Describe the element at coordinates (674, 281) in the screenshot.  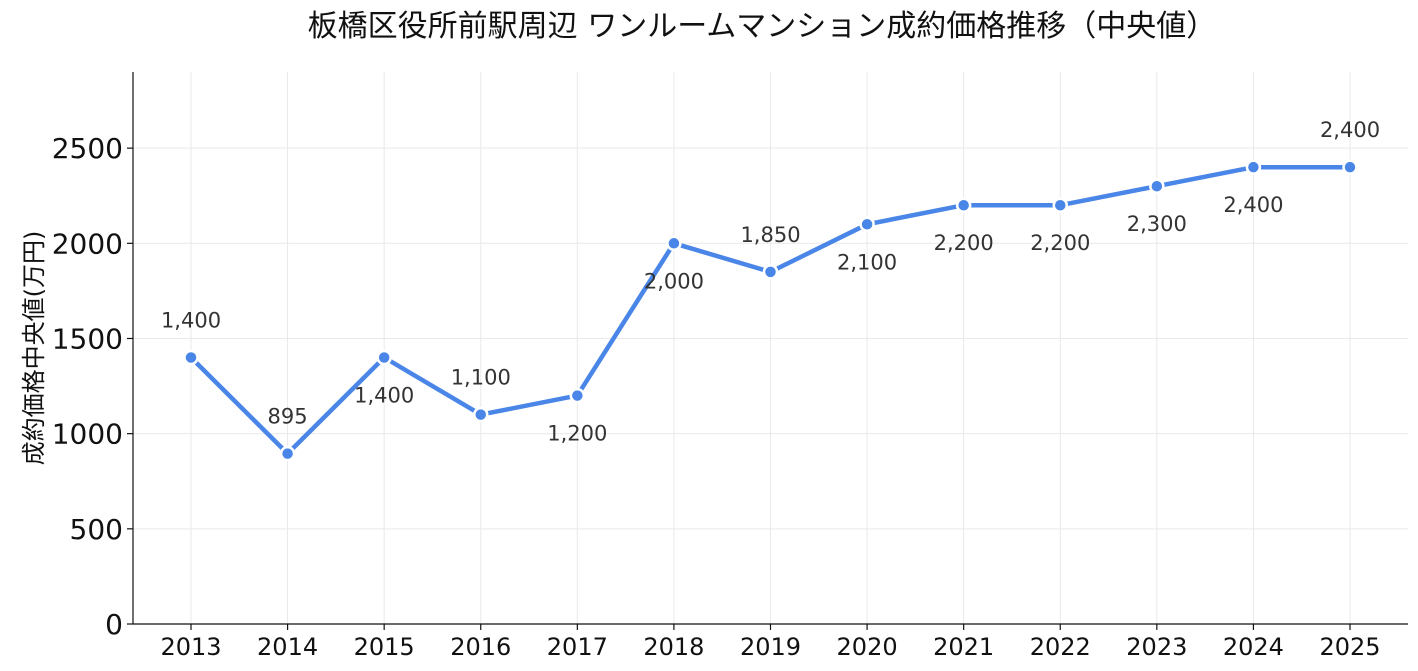
I see `data-label: 2,000` at that location.